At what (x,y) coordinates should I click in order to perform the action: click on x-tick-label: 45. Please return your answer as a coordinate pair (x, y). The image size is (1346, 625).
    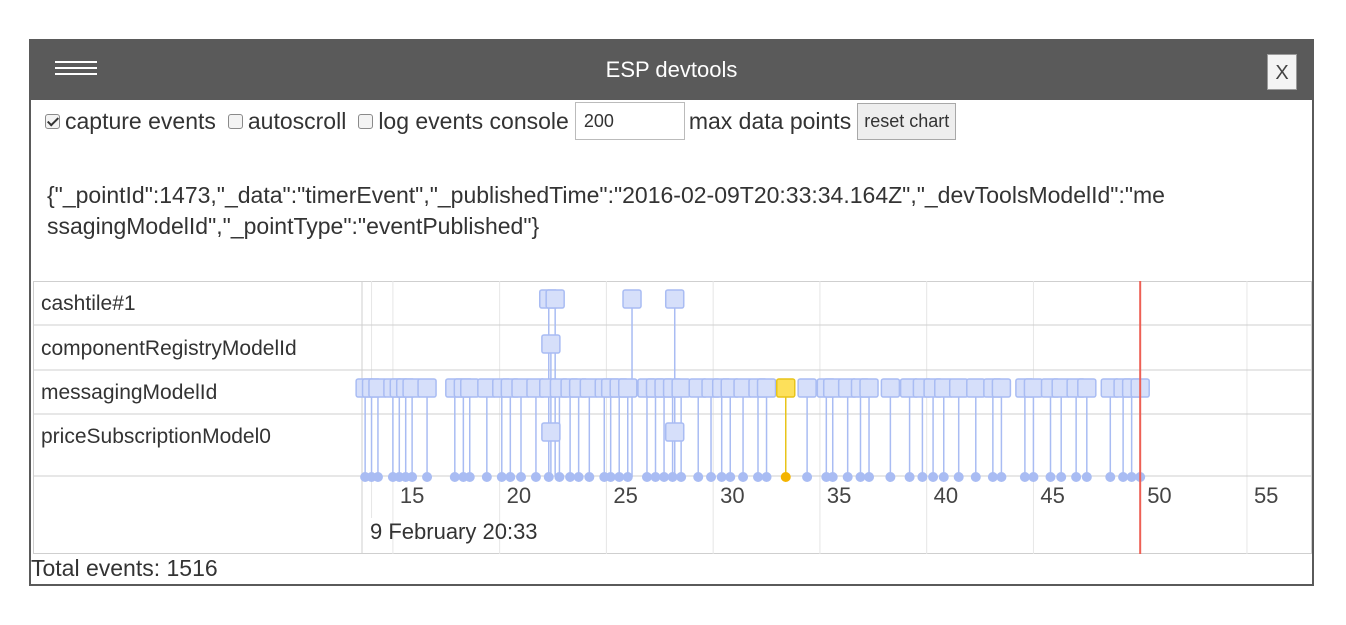
    Looking at the image, I should click on (1052, 495).